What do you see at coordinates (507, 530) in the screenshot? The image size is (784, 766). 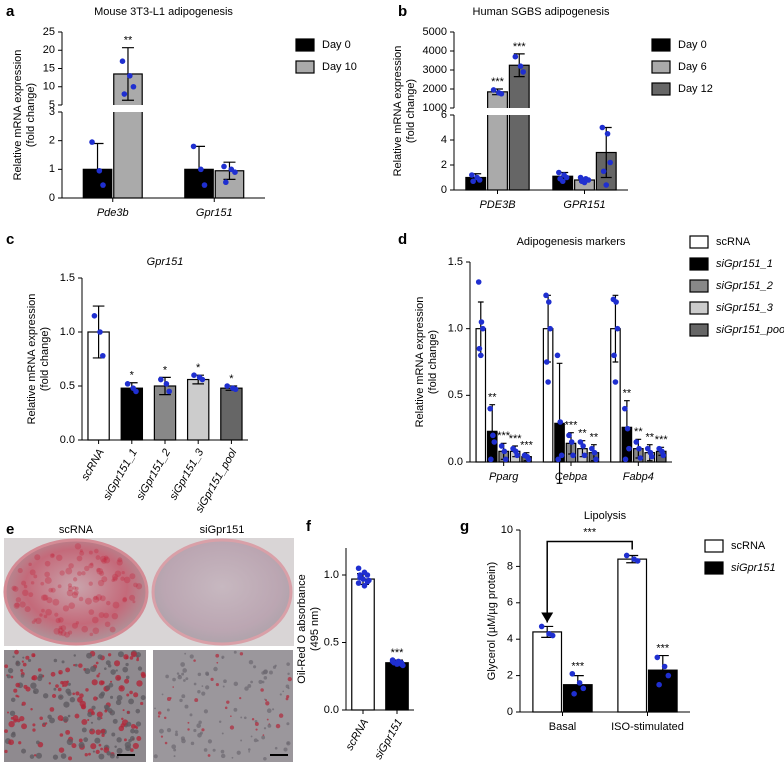 I see `y-tick-label: 10` at bounding box center [507, 530].